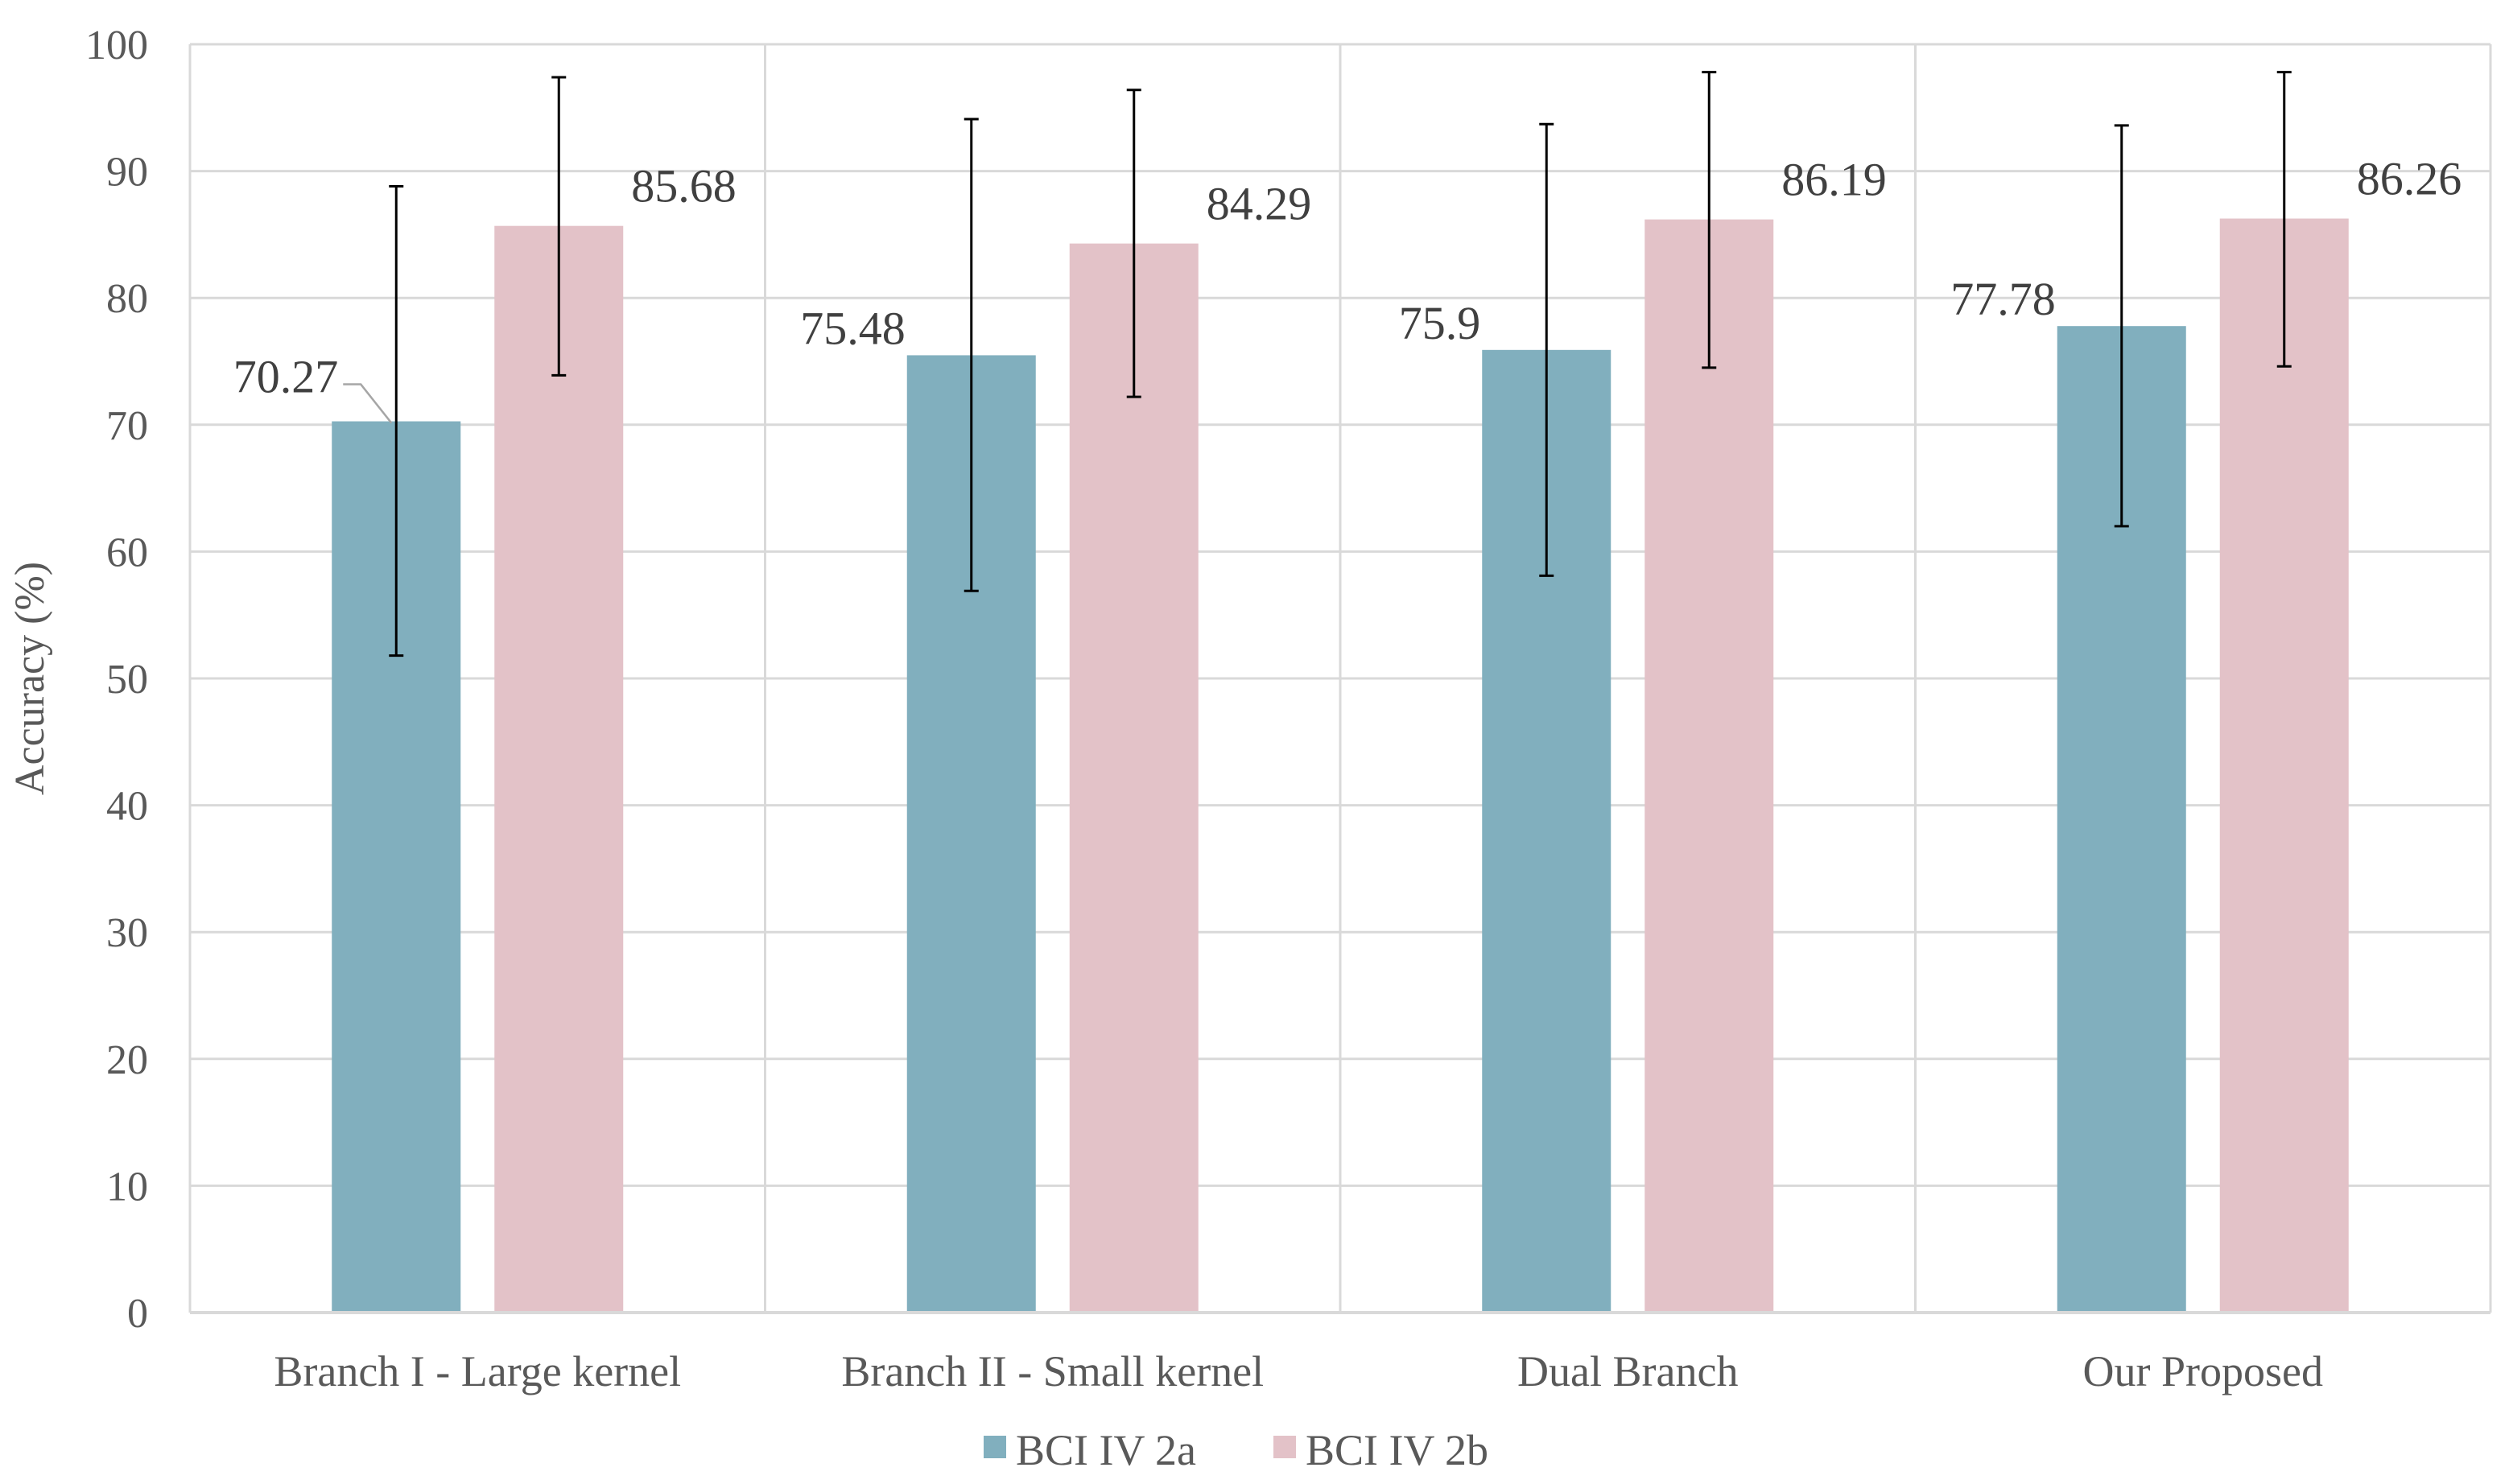 The image size is (2509, 1484). What do you see at coordinates (368, 403) in the screenshot?
I see `data-label-leader-line` at bounding box center [368, 403].